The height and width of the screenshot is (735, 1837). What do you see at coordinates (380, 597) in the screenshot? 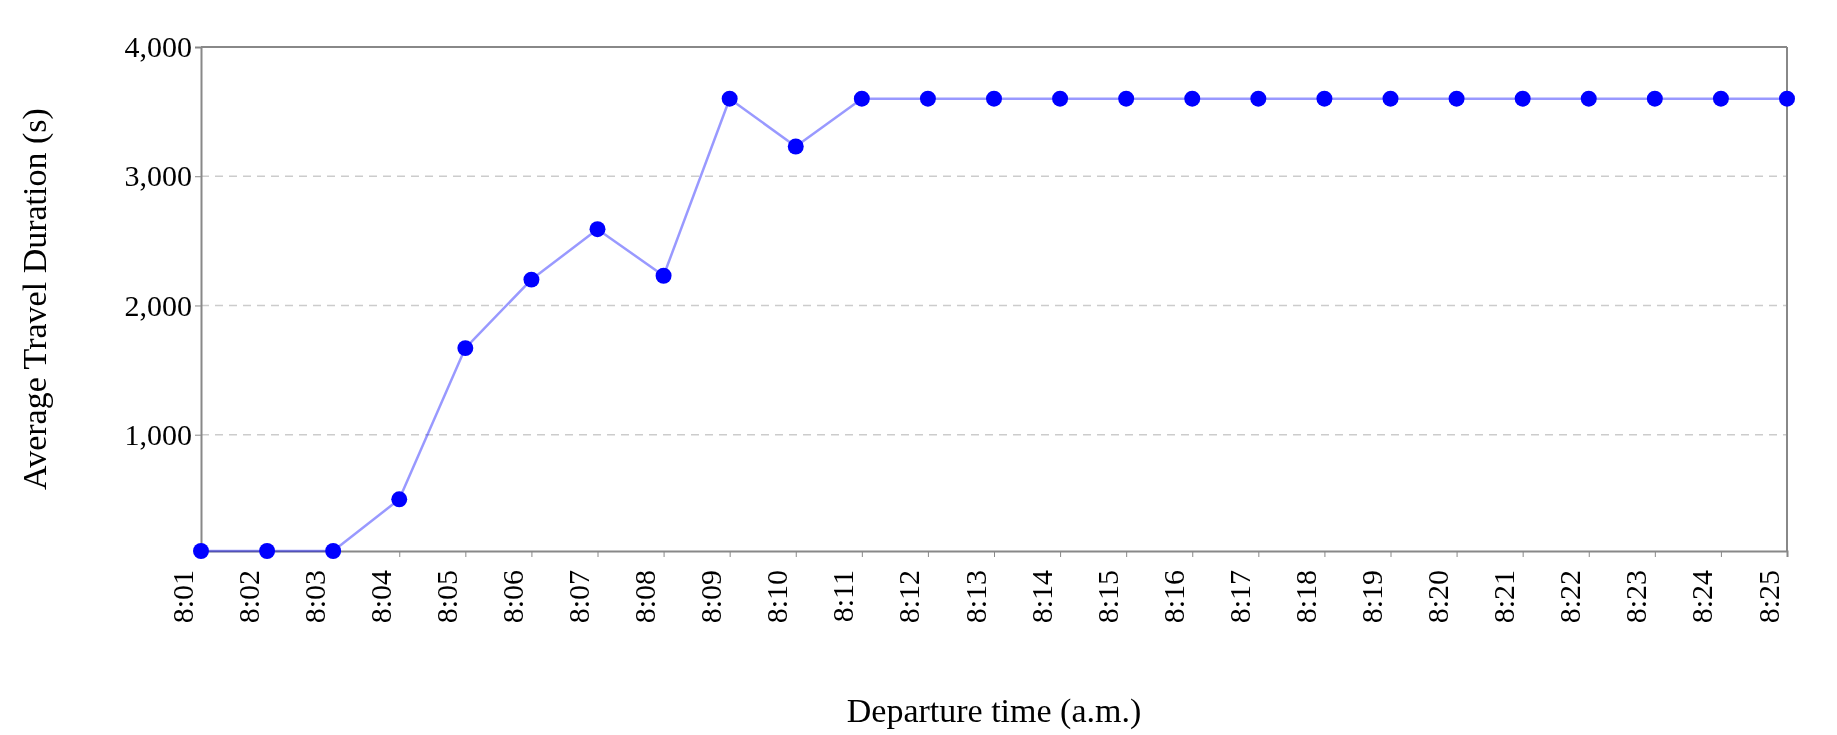
I see `x-tick-label: 8:04` at bounding box center [380, 597].